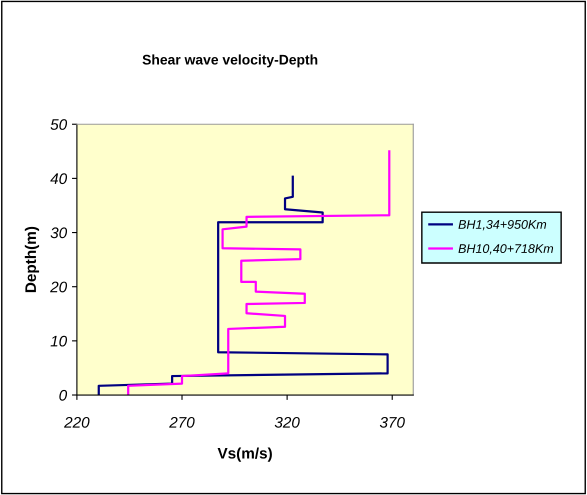  What do you see at coordinates (59, 287) in the screenshot?
I see `y-tick-label: 20` at bounding box center [59, 287].